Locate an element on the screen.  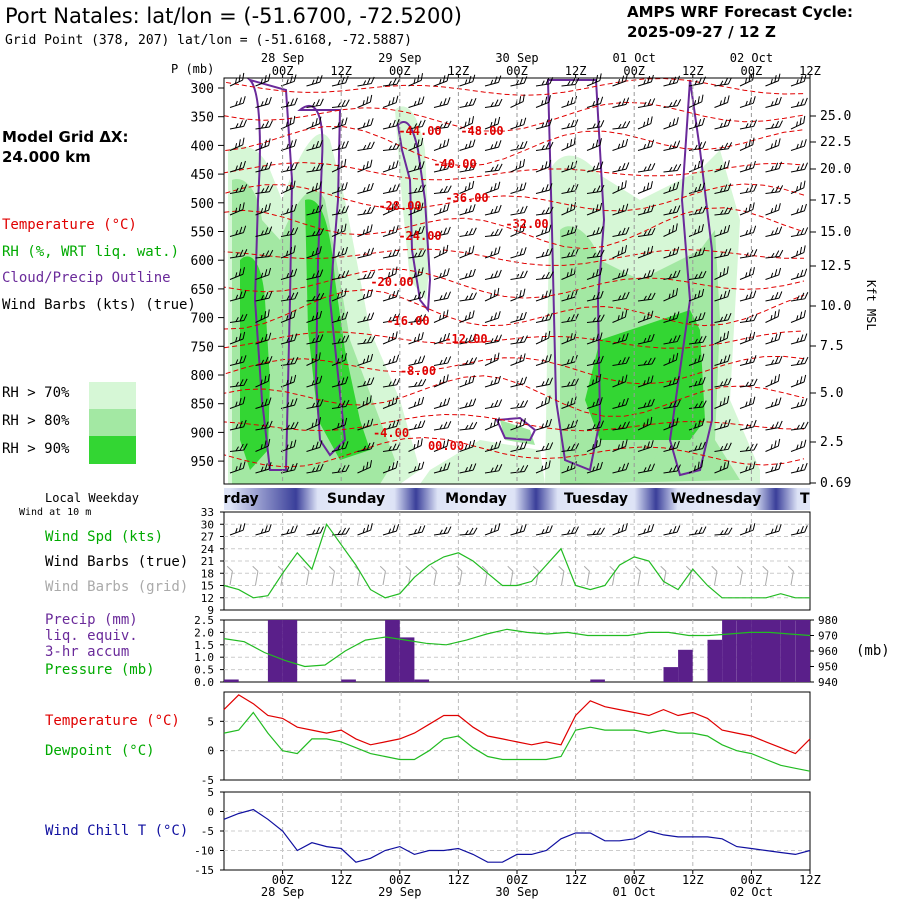
wind-barb-112-flag3 is located at coordinates (746, 168).